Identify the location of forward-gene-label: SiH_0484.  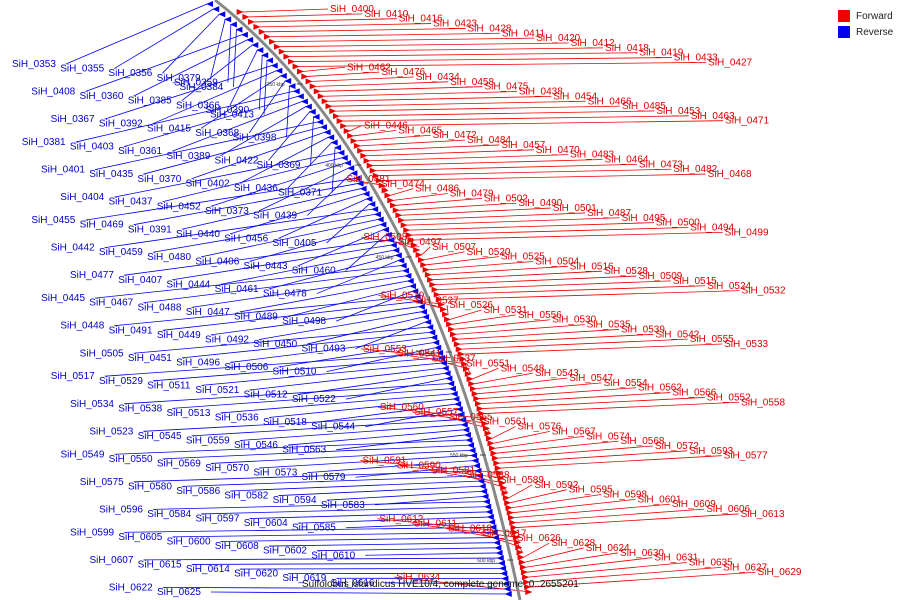
(489, 140).